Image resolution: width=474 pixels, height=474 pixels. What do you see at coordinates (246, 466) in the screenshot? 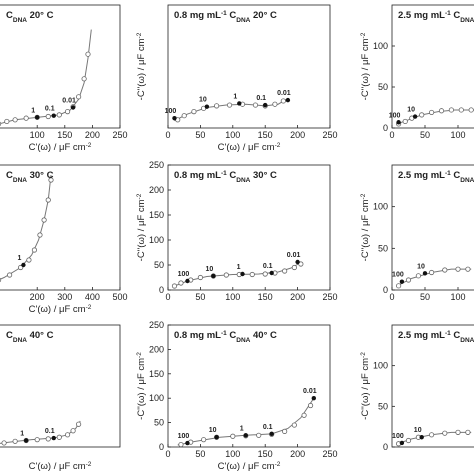
I see `x-axis-label-part: C'(ω) / μF cm` at bounding box center [246, 466].